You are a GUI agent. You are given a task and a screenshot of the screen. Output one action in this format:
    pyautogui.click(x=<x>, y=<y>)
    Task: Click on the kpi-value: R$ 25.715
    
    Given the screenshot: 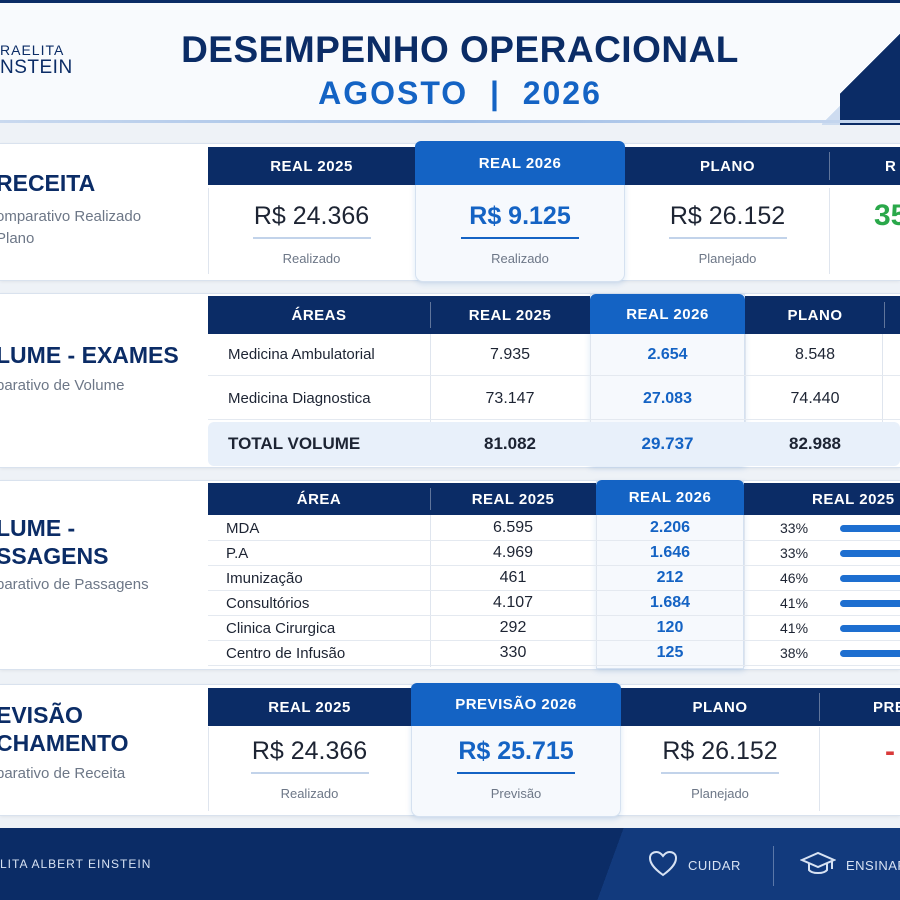 What is the action you would take?
    pyautogui.click(x=516, y=751)
    